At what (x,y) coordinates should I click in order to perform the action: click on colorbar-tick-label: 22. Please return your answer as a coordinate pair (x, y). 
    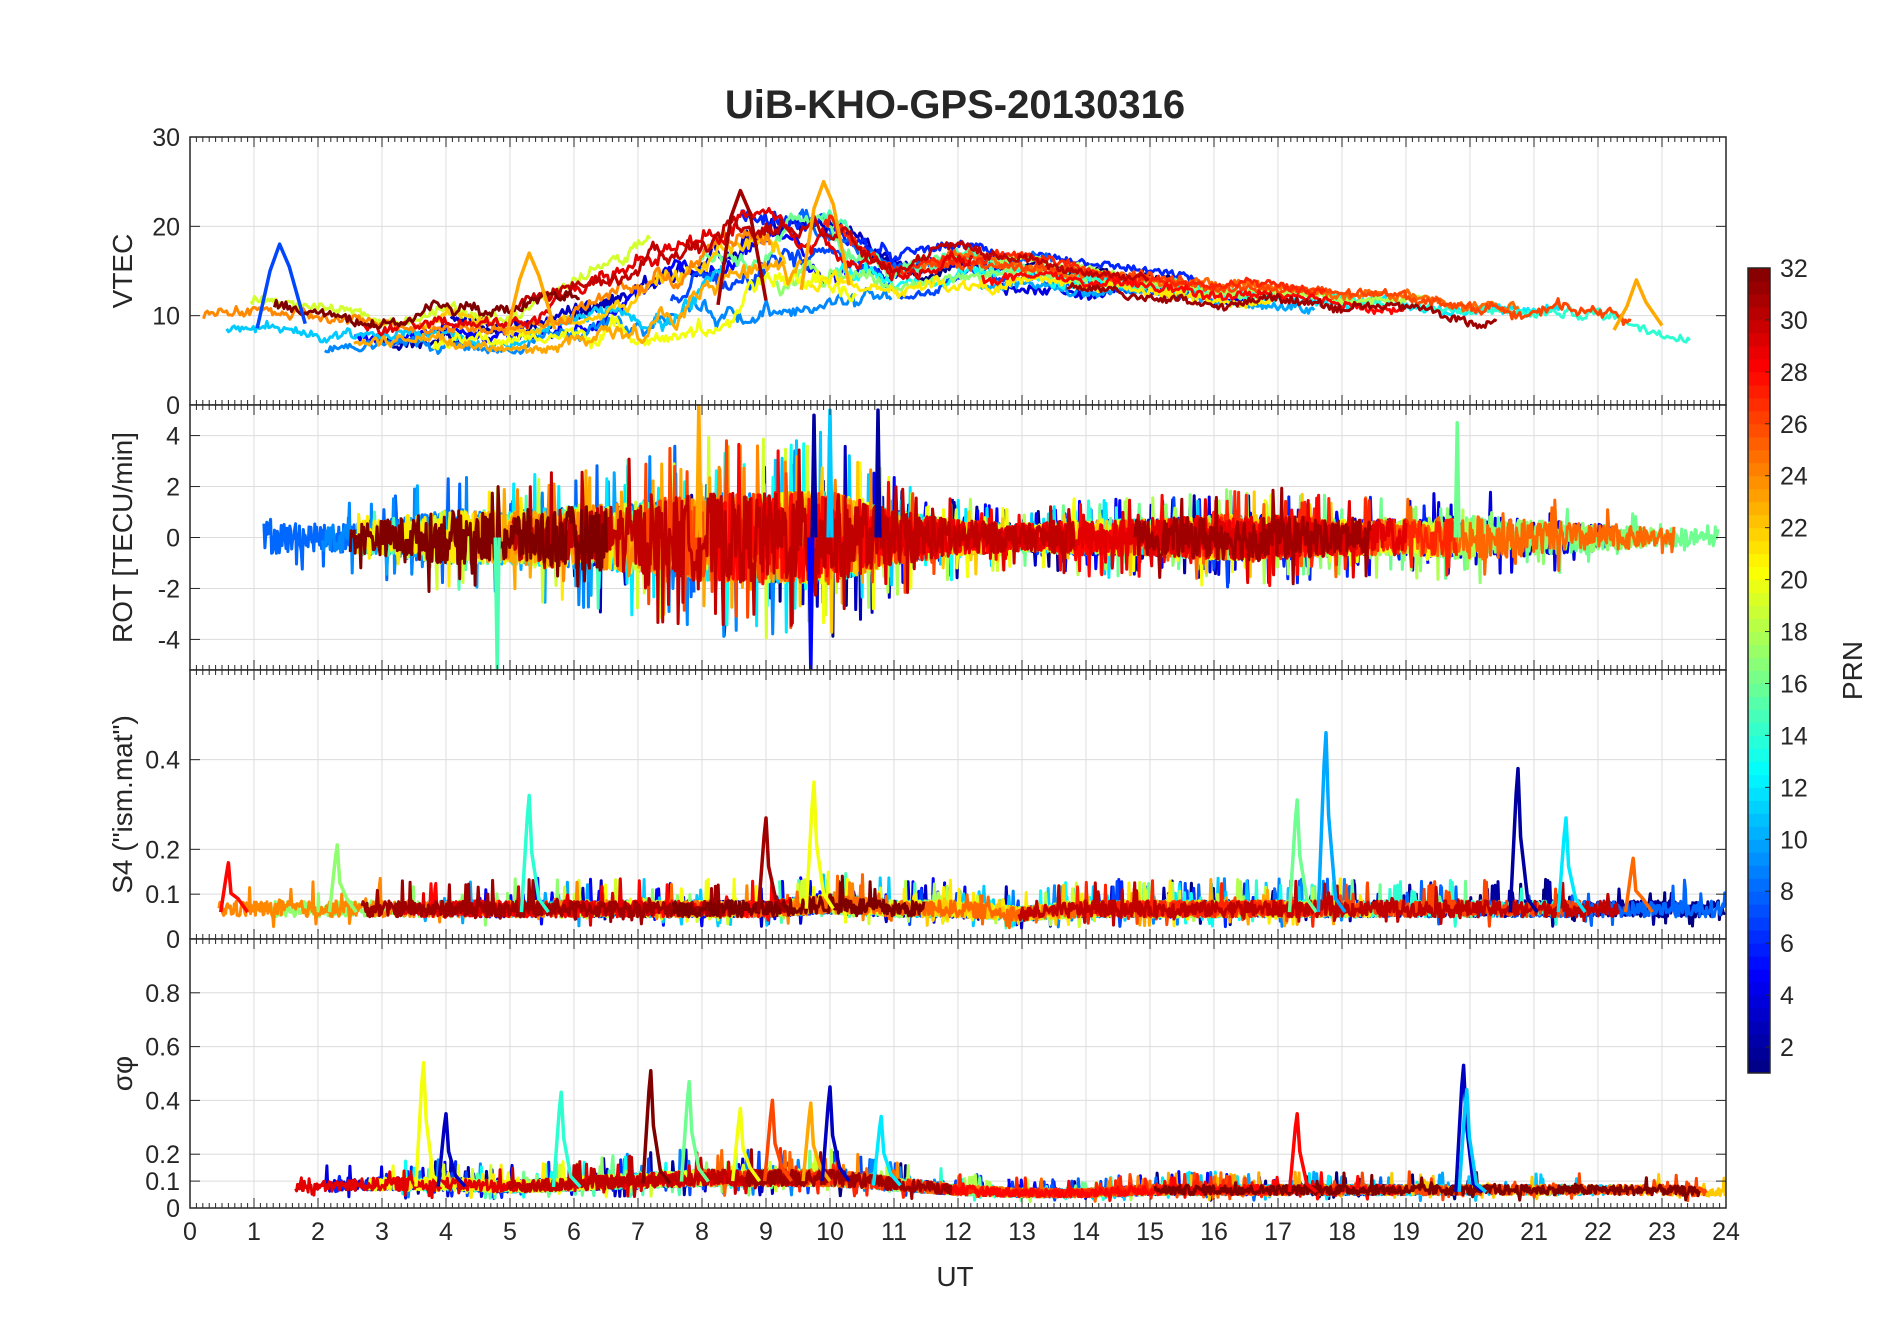
    Looking at the image, I should click on (1794, 529).